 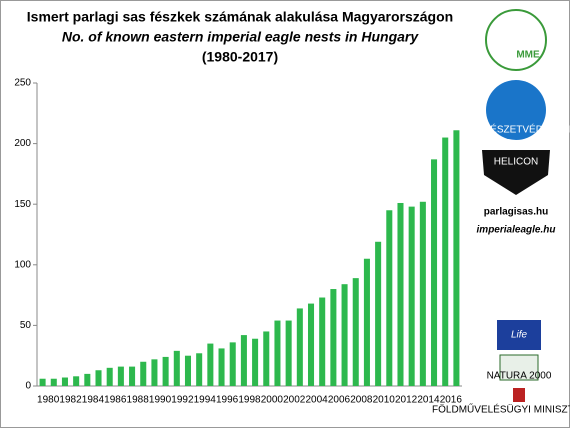 What do you see at coordinates (516, 110) in the screenshot?
I see `tv-logo` at bounding box center [516, 110].